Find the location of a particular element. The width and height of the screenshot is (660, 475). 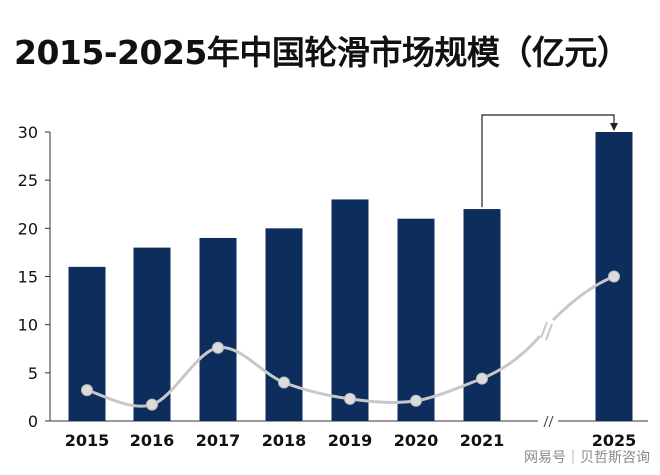

watermark: 网易号｜贝哲斯咨询 is located at coordinates (587, 458).